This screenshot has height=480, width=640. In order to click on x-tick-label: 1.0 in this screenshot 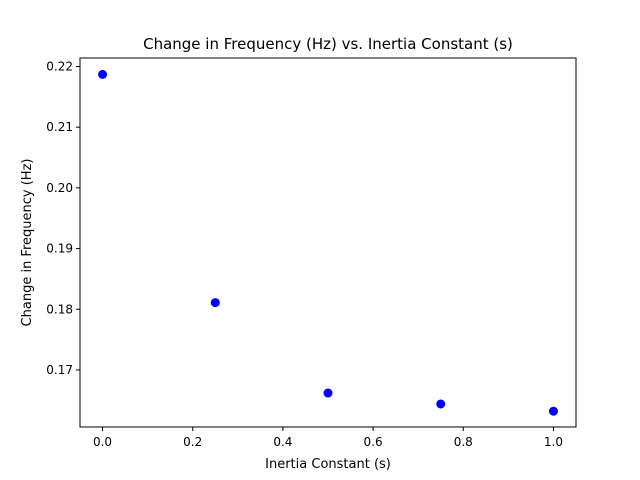, I will do `click(553, 442)`.